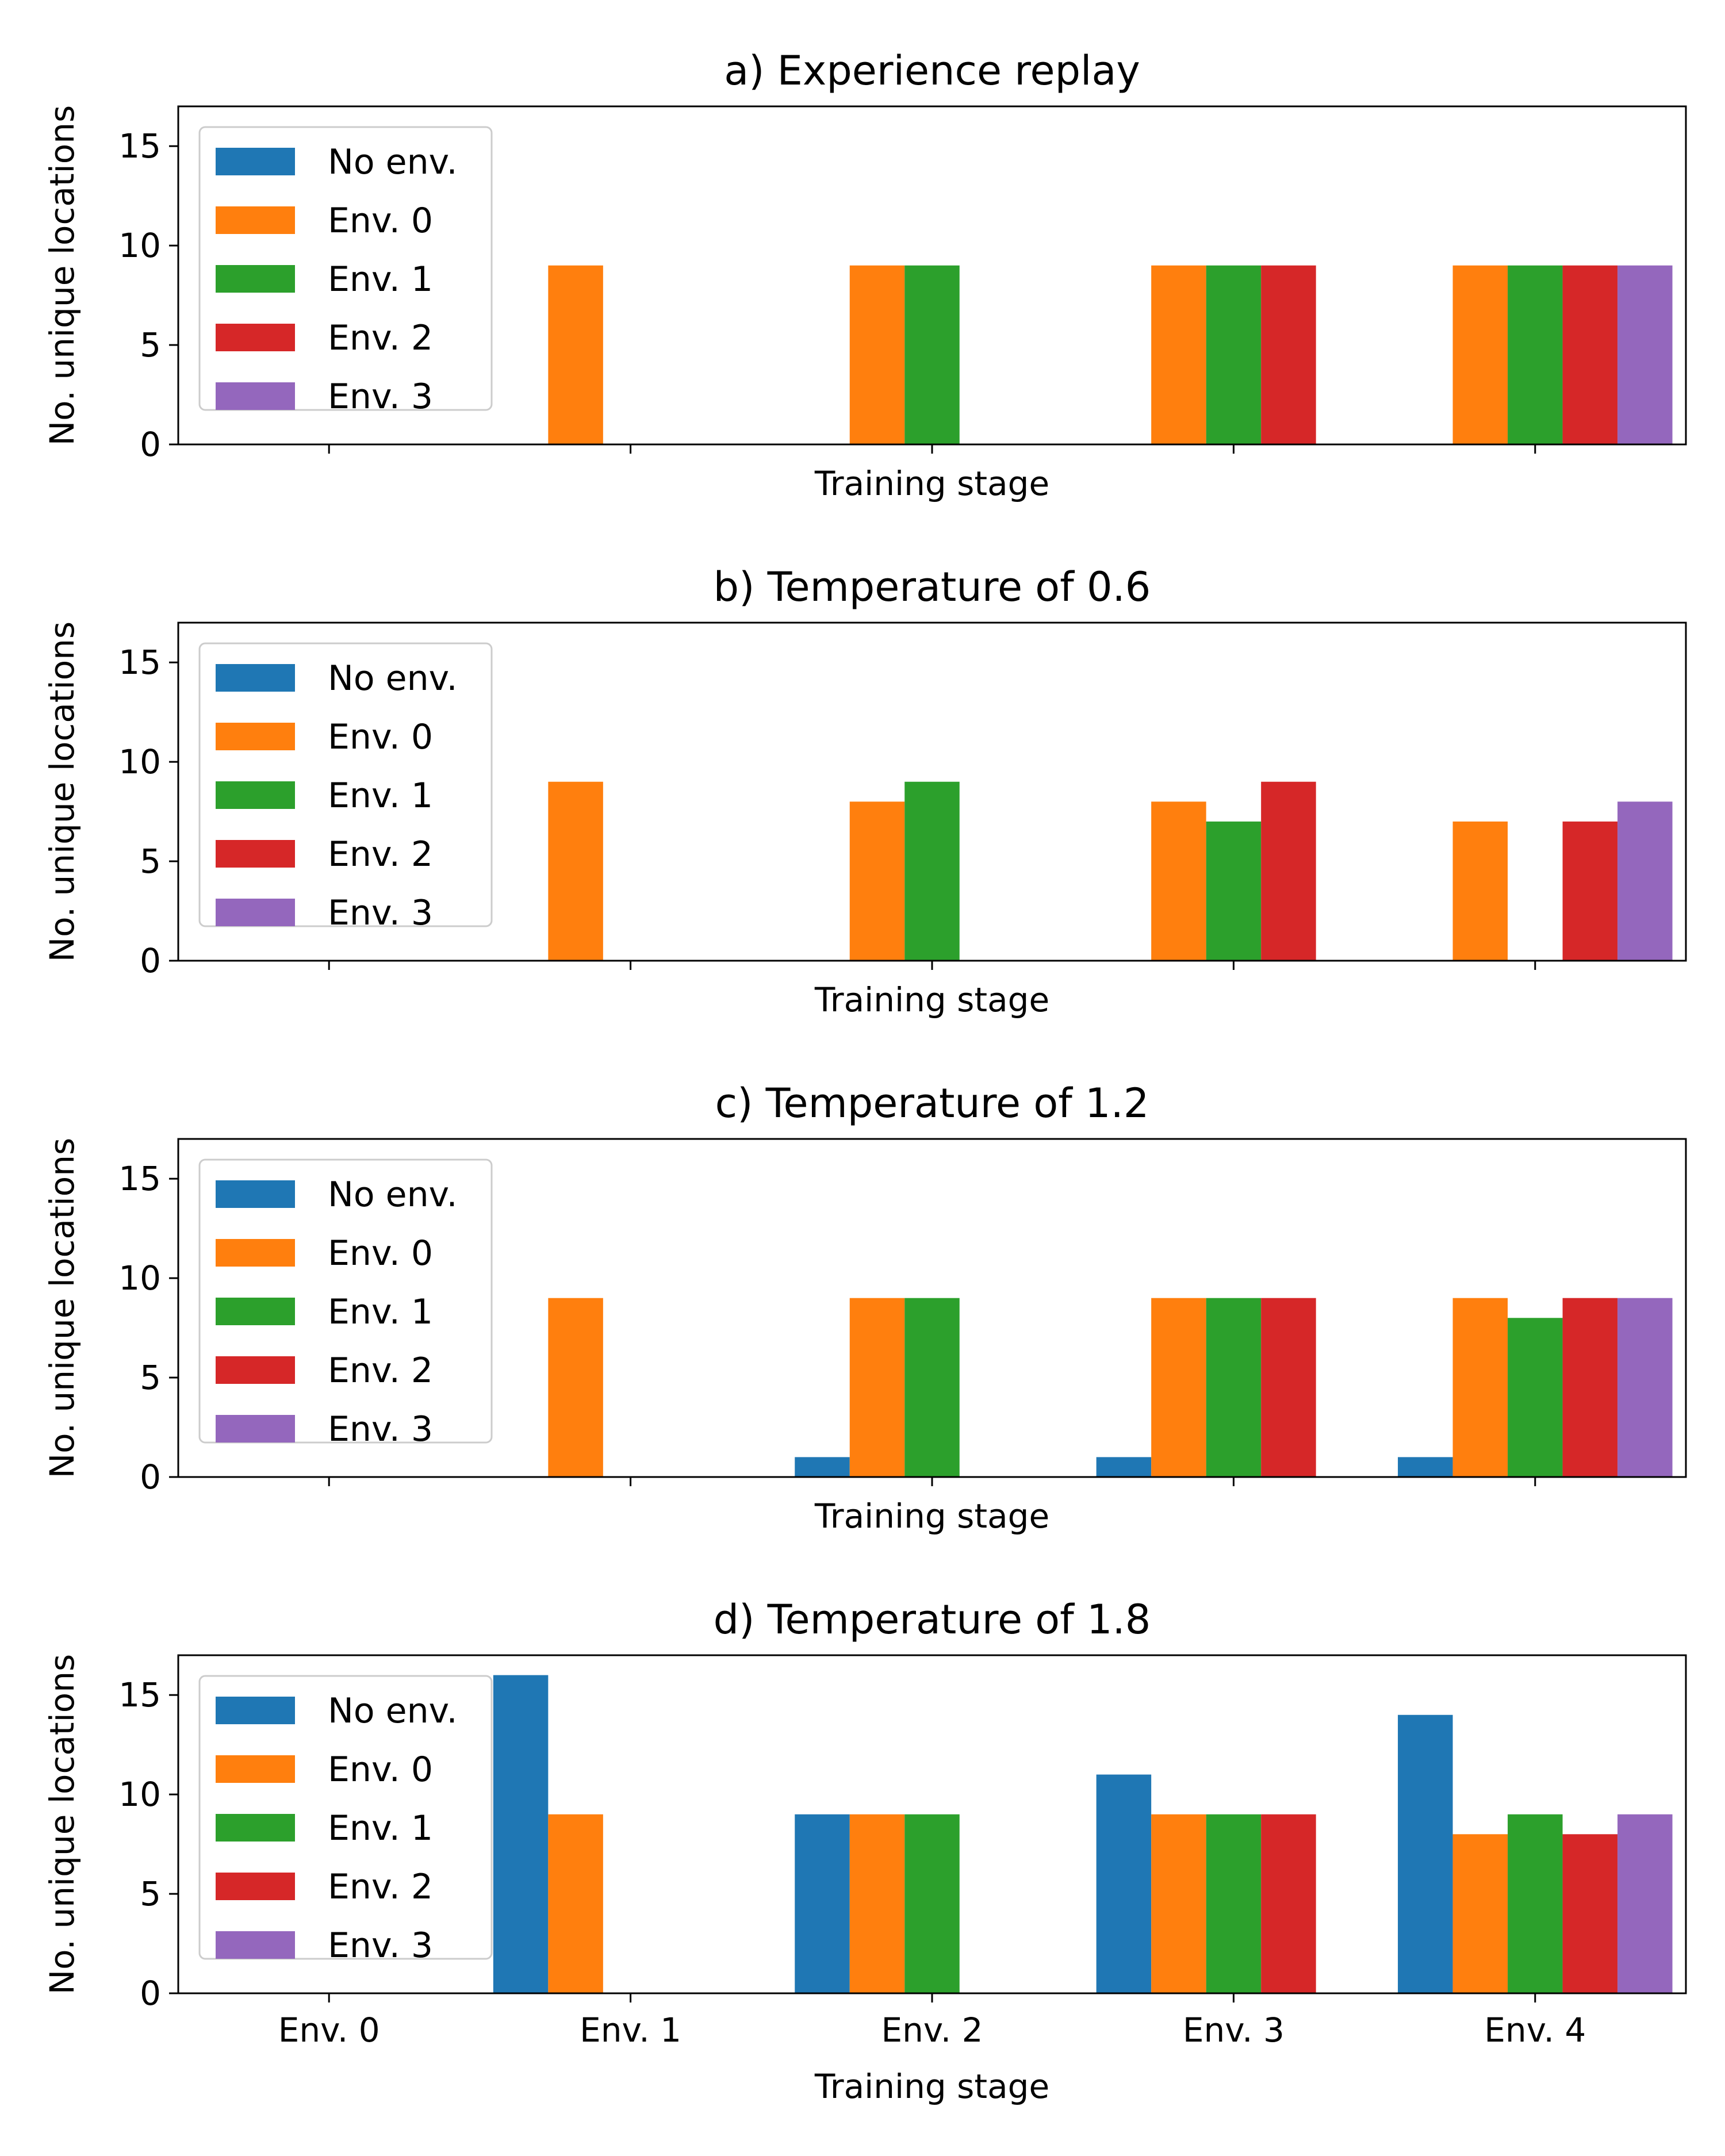  I want to click on x-tick-label-env-4: Env. 4, so click(1535, 2030).